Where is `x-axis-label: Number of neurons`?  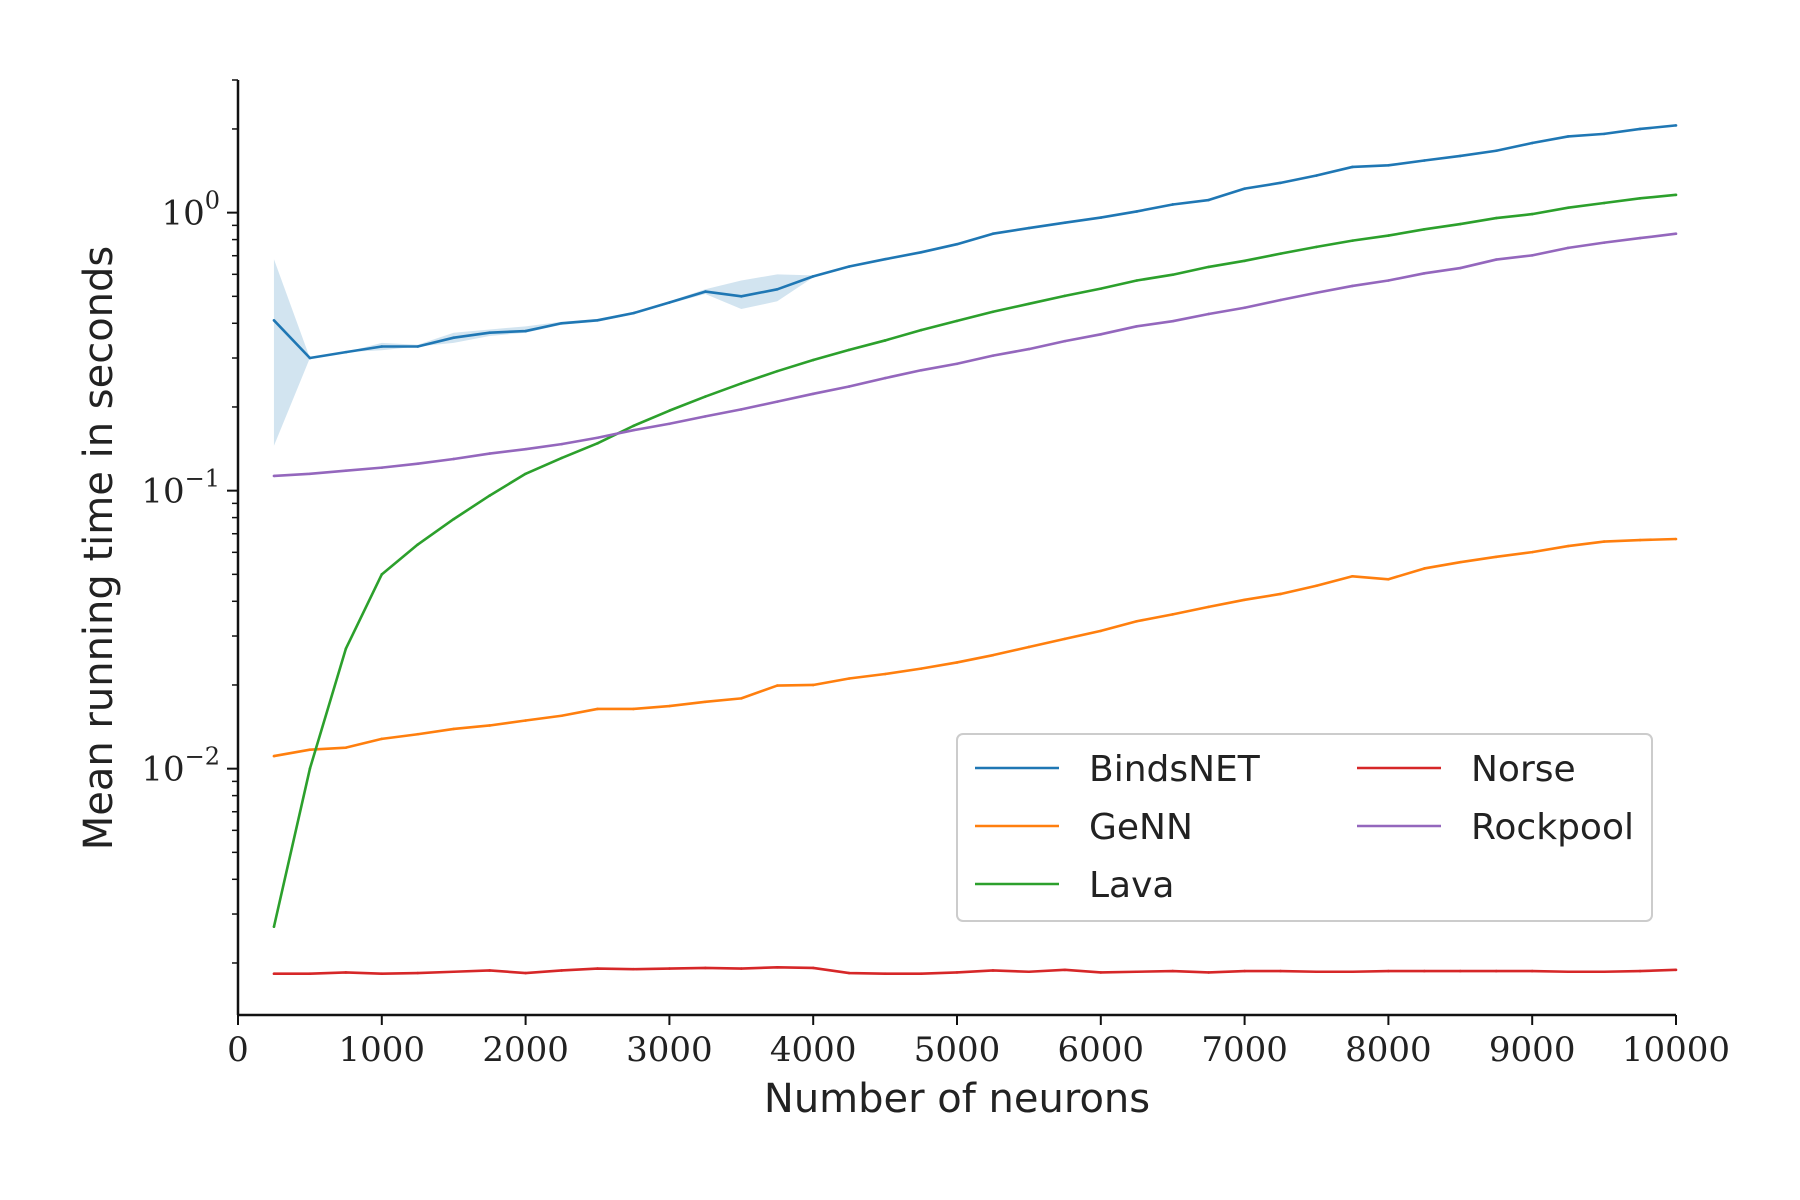 x-axis-label: Number of neurons is located at coordinates (957, 1099).